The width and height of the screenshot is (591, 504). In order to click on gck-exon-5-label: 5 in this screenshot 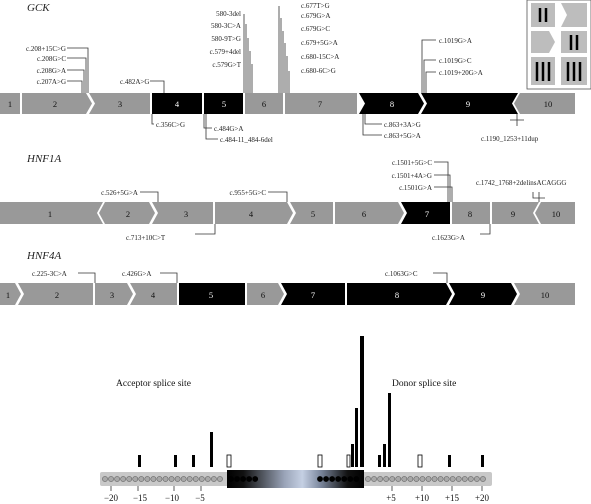, I will do `click(224, 104)`.